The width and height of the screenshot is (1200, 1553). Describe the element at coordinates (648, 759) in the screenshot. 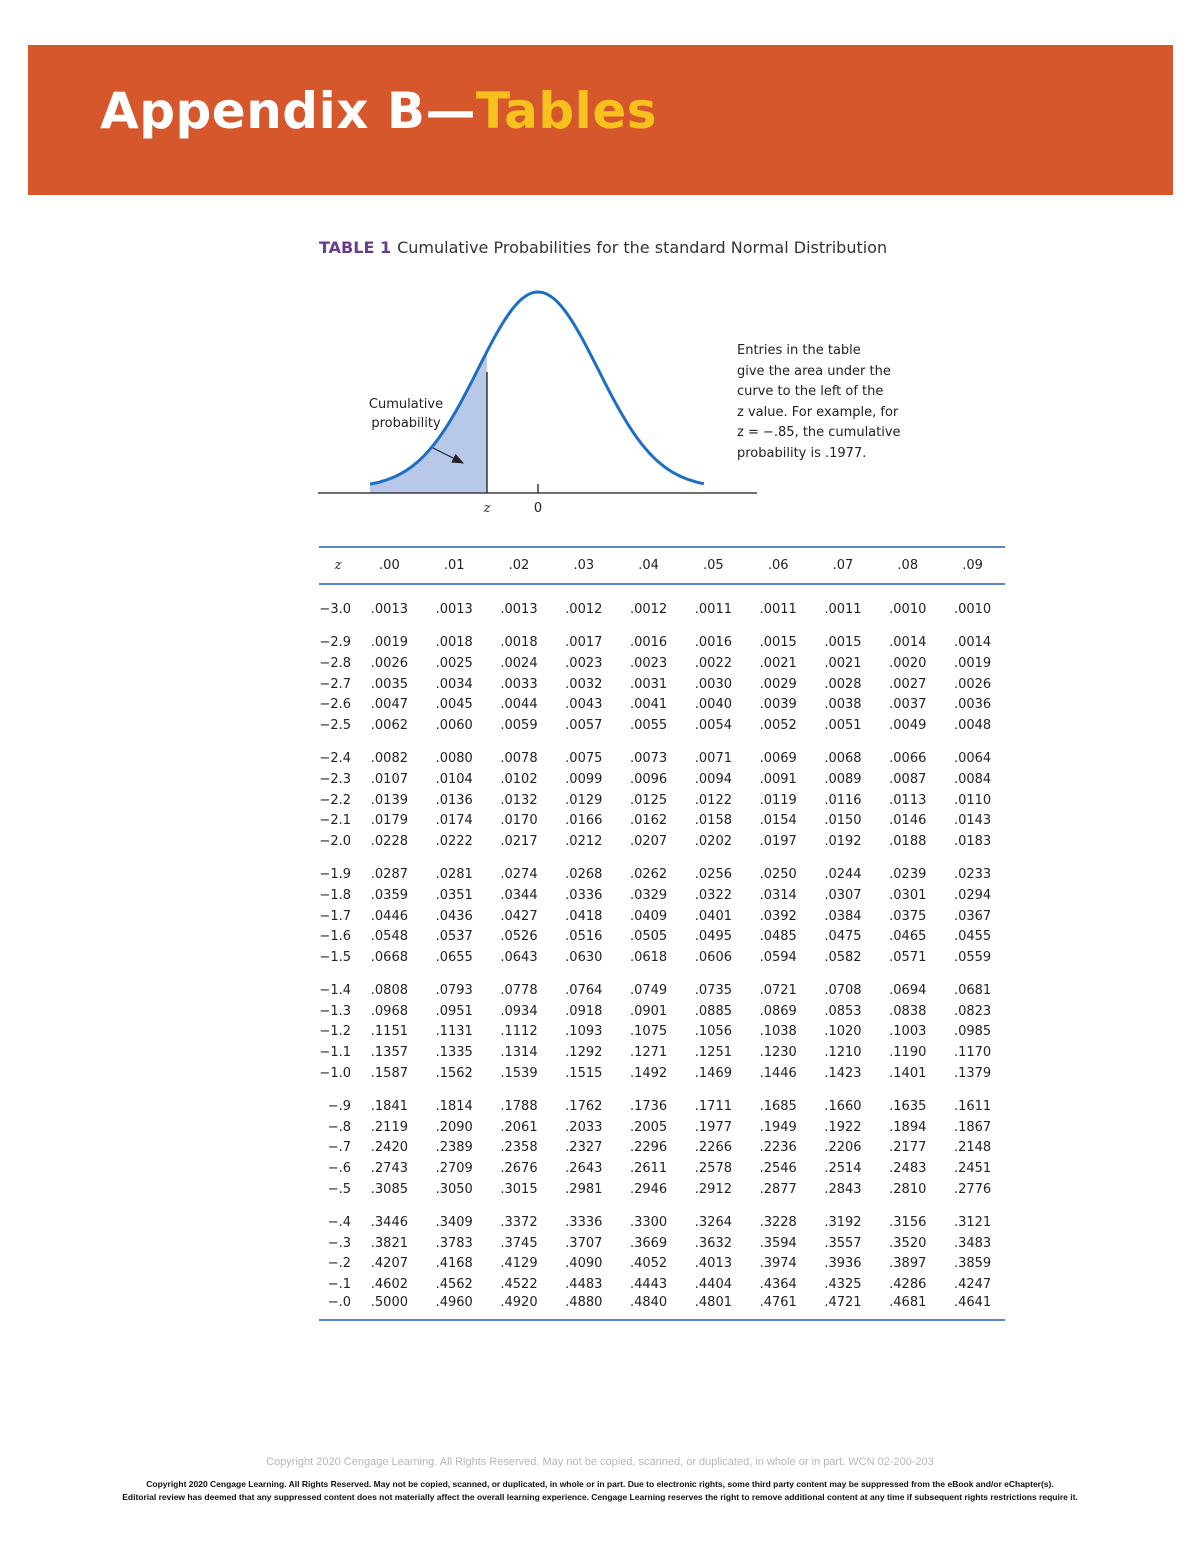

I see `probability-cell: .0073` at that location.